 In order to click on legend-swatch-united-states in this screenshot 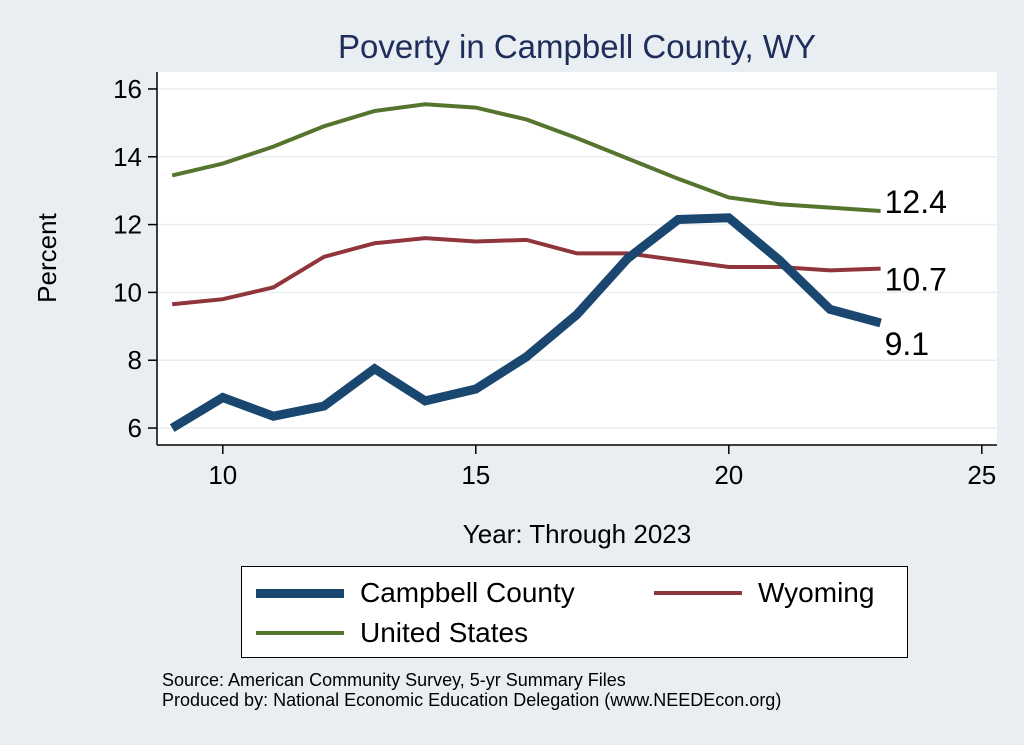, I will do `click(300, 633)`.